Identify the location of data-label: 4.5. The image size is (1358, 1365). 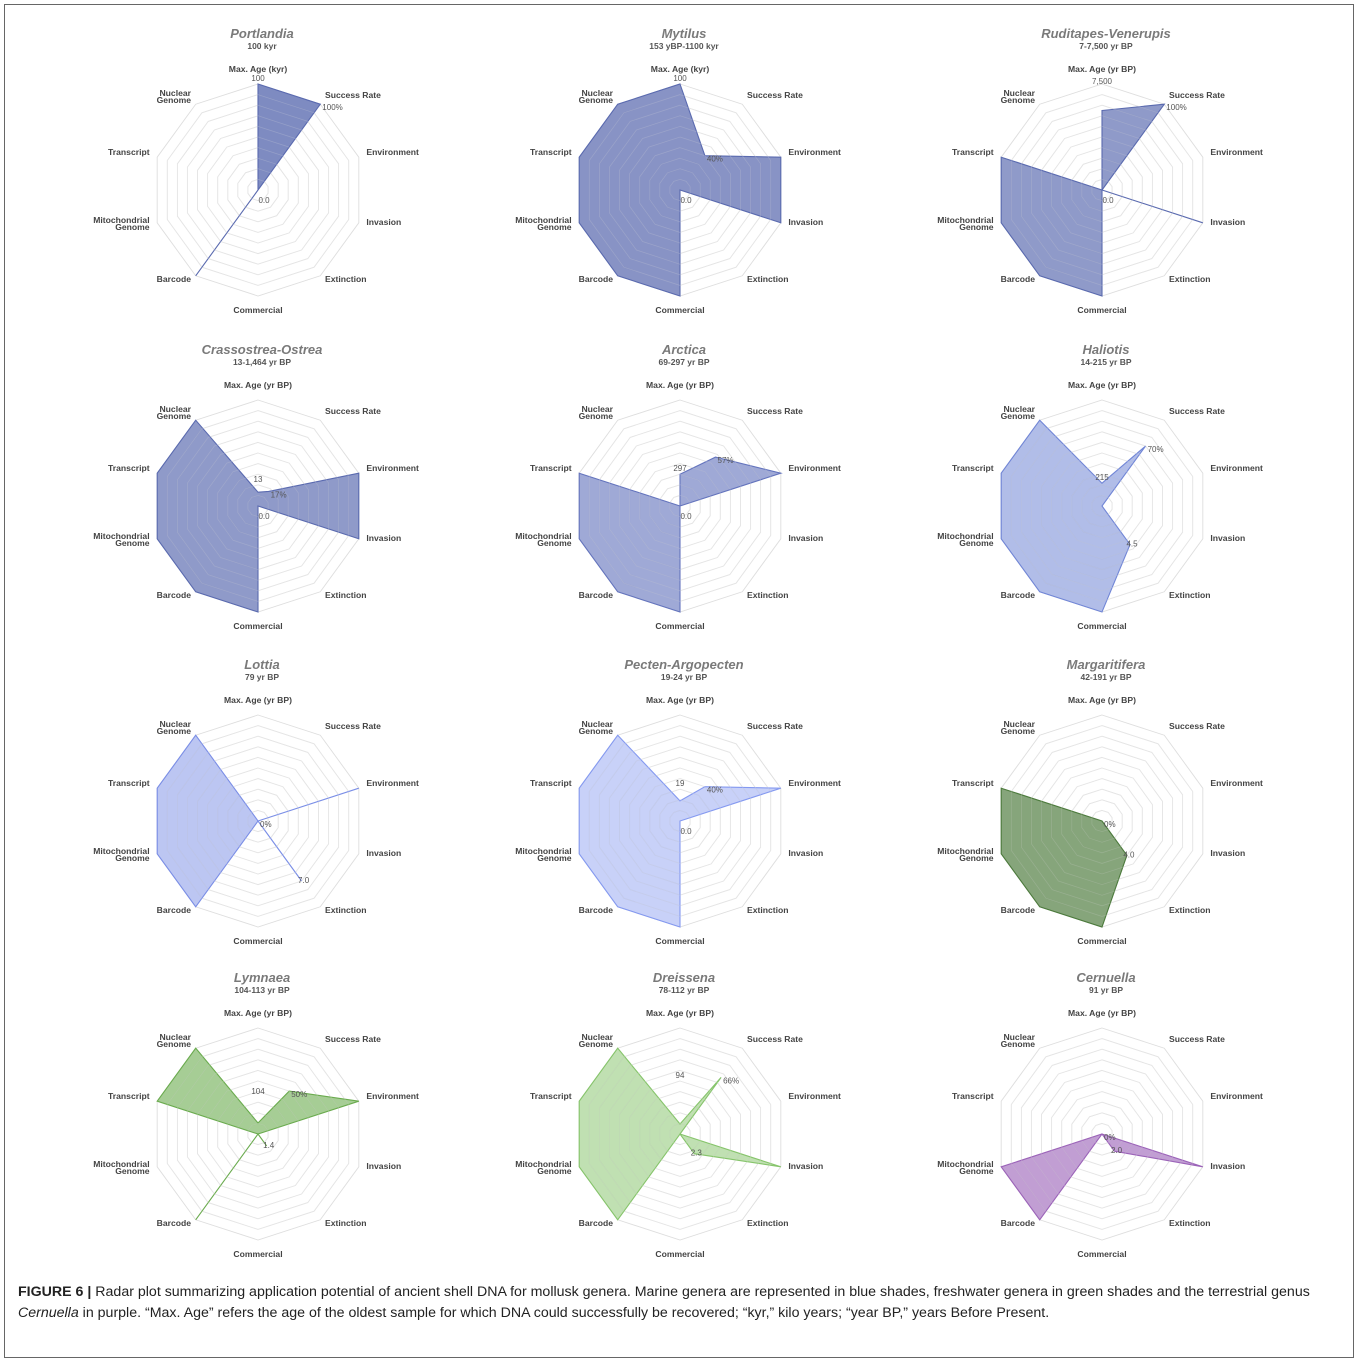
(1132, 544).